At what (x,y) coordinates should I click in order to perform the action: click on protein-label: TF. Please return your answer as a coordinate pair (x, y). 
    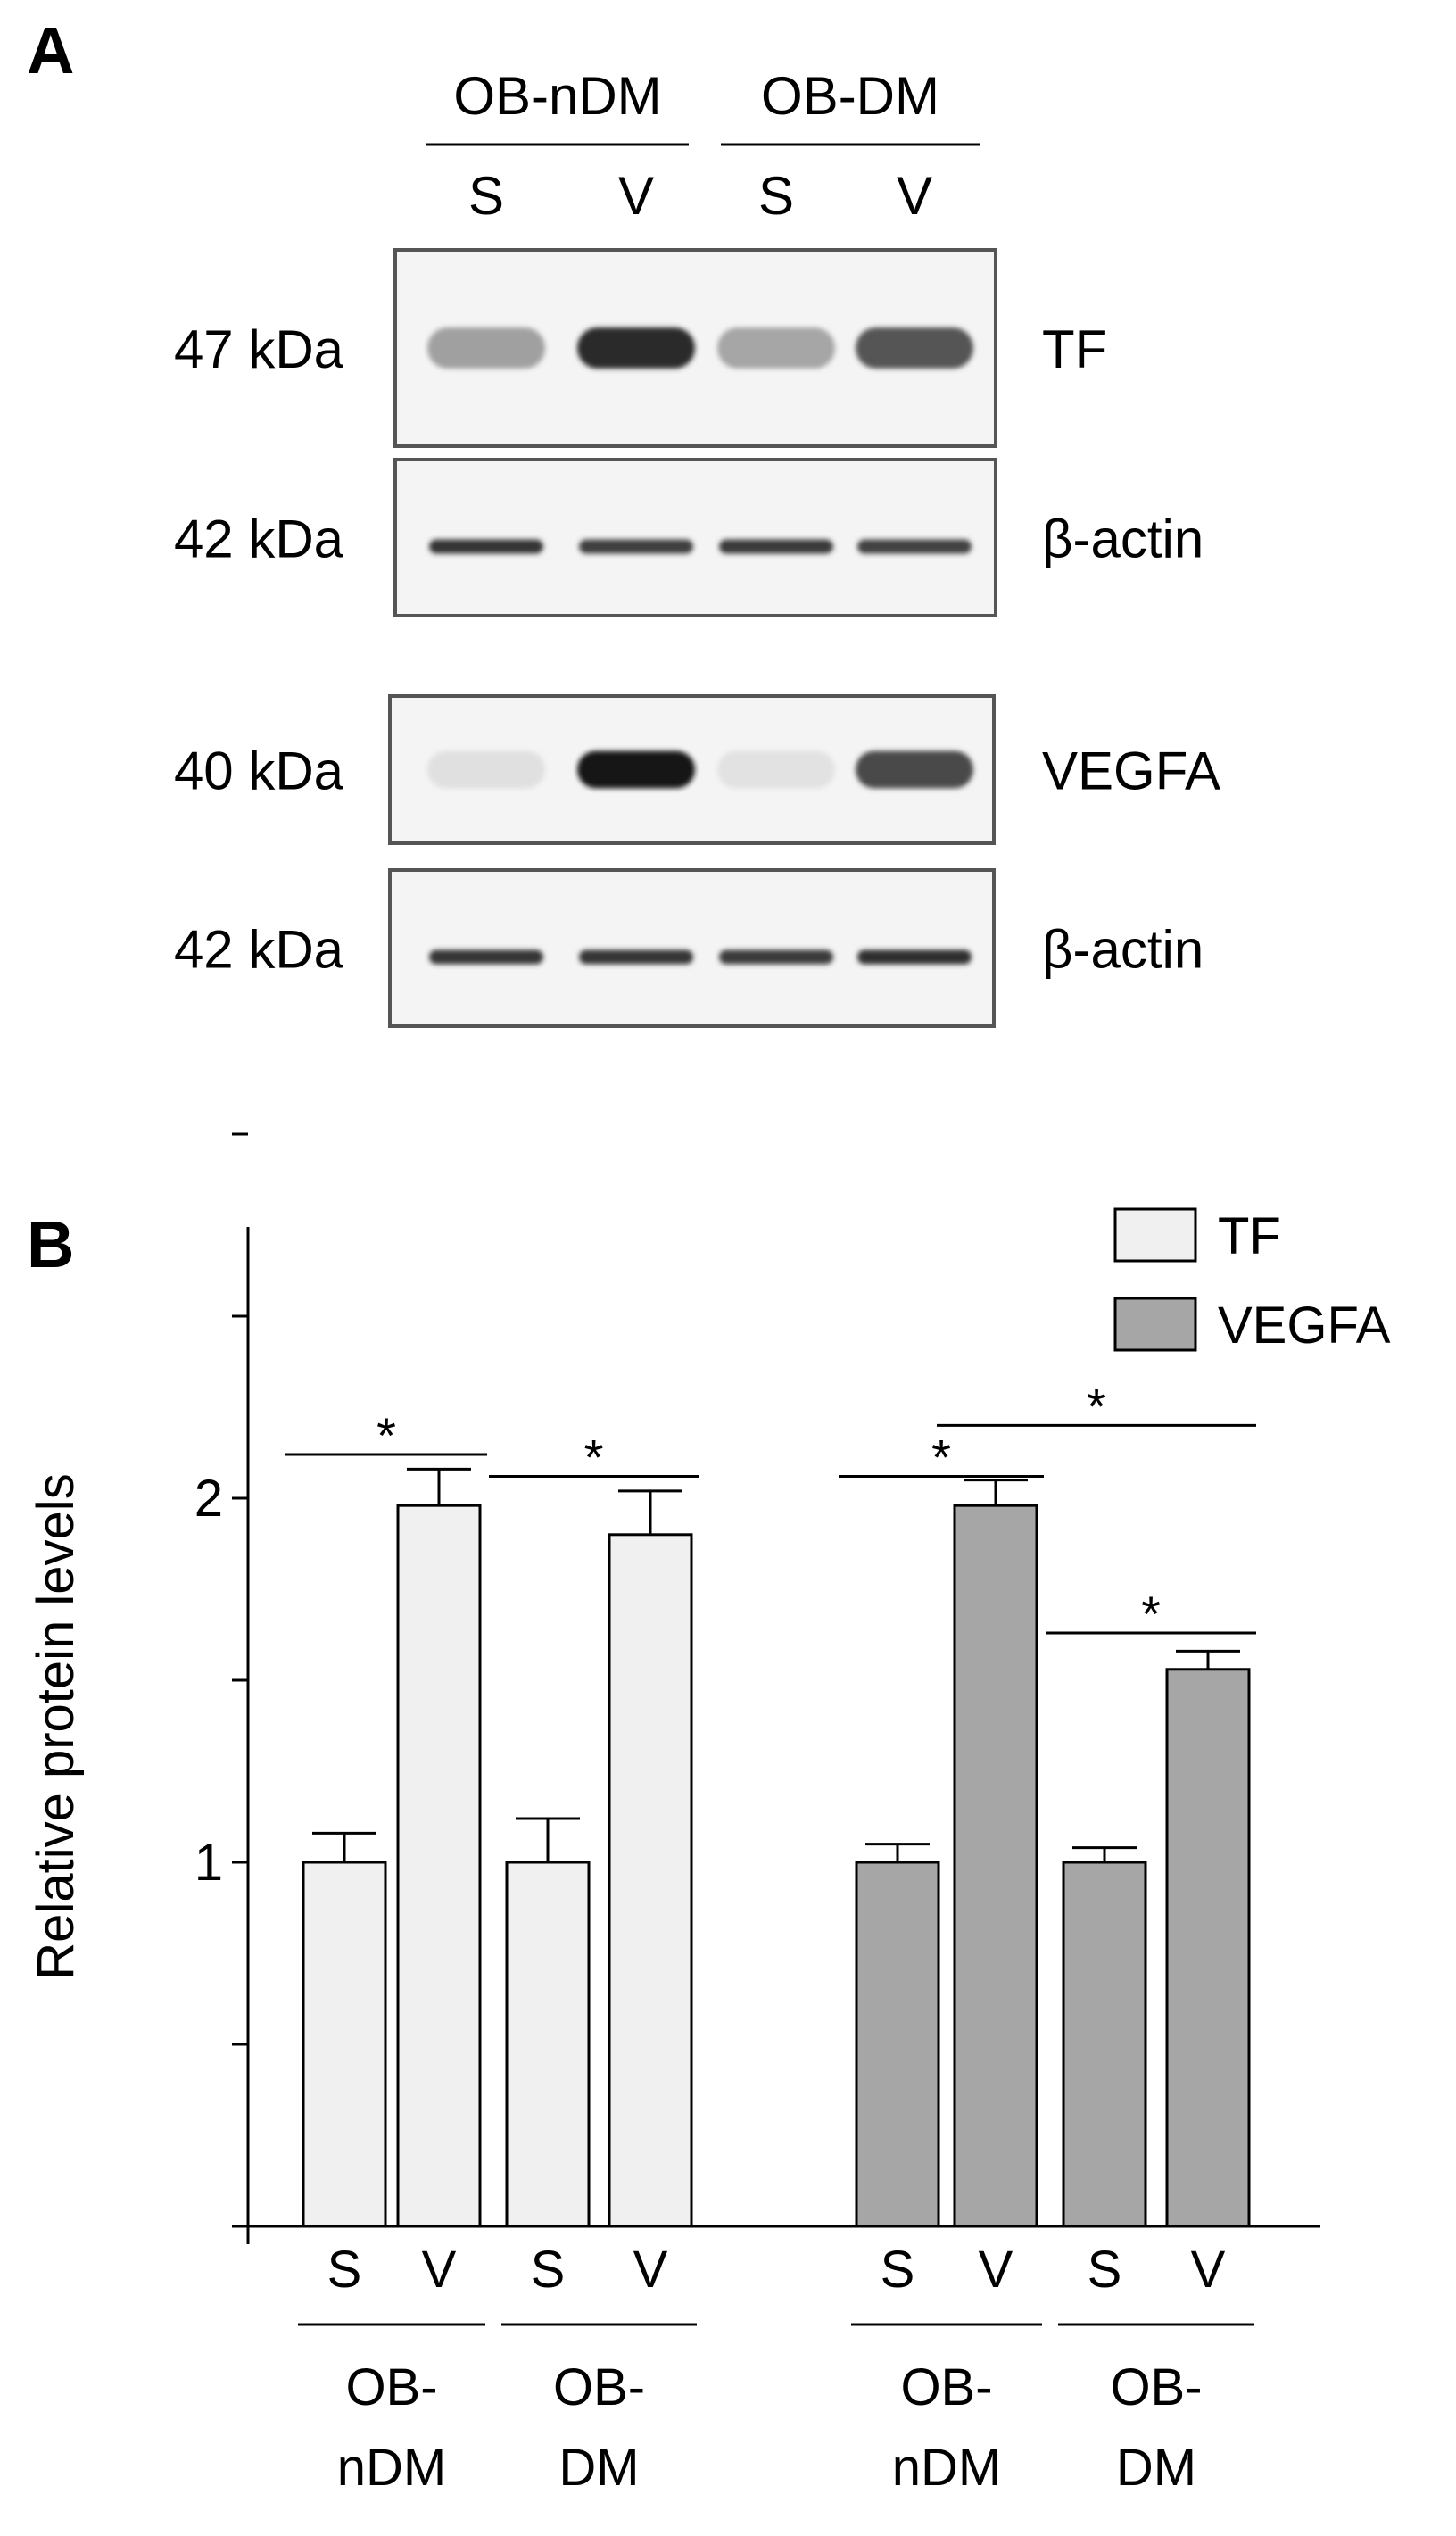
    Looking at the image, I should click on (1075, 349).